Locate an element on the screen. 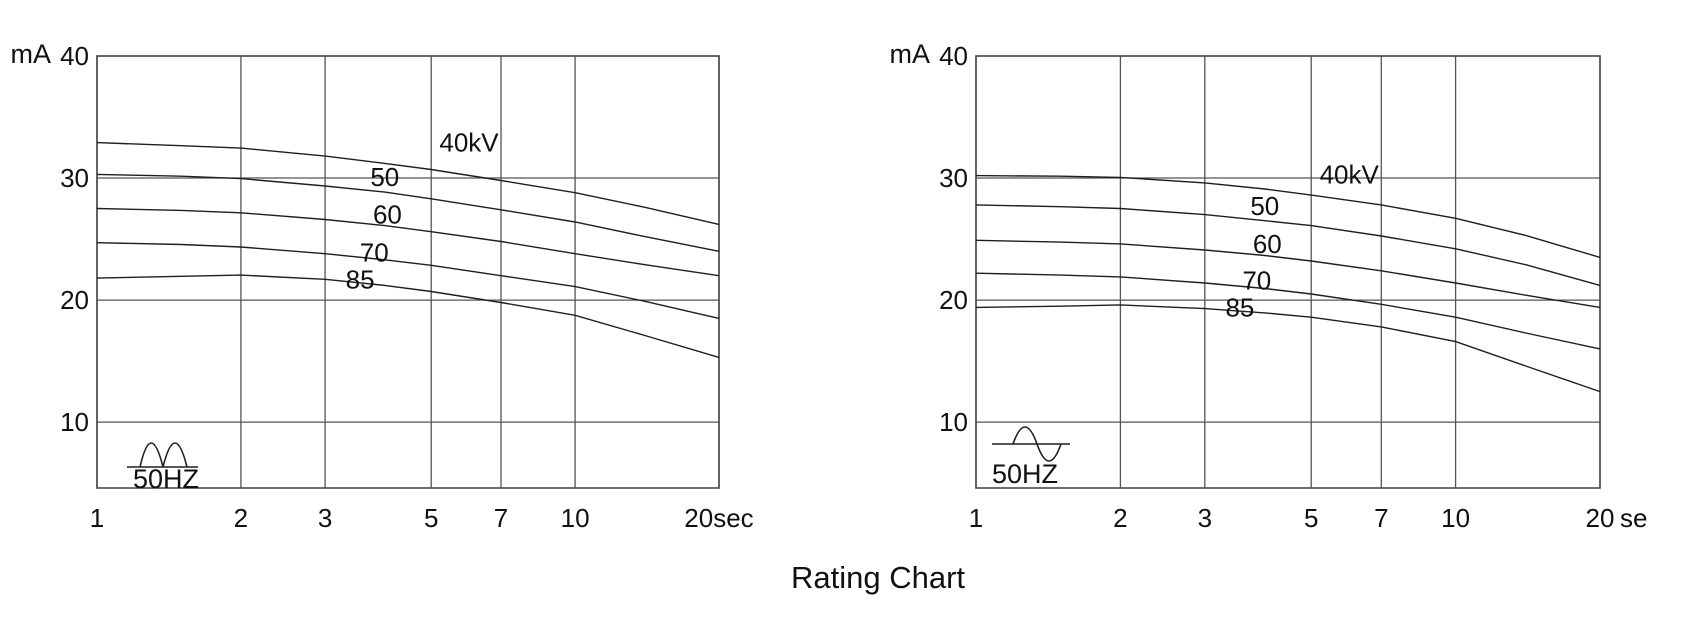  x-tick-label: 20sec is located at coordinates (718, 518).